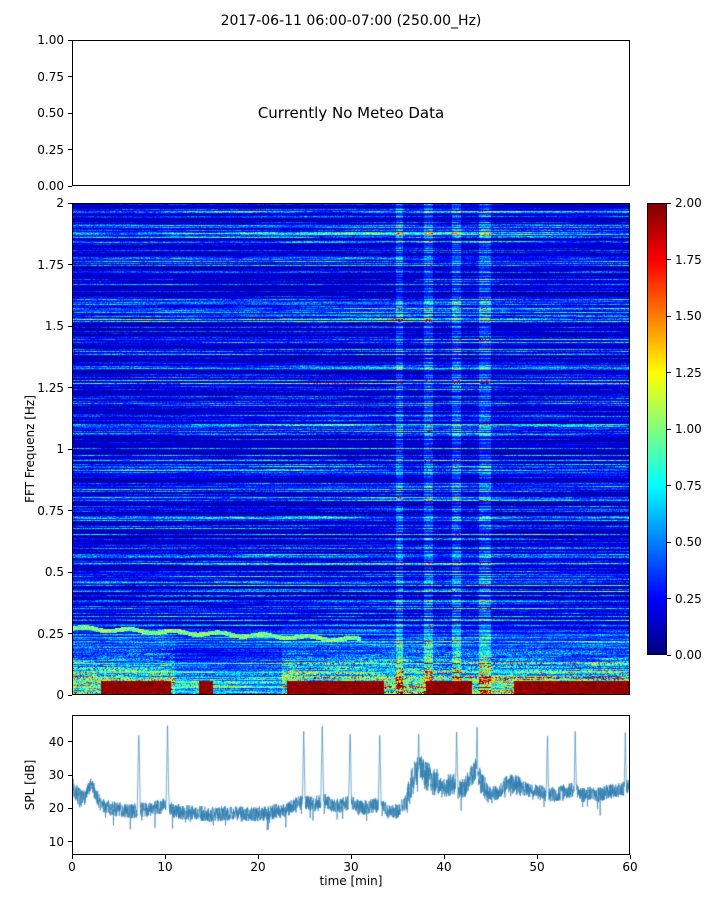  What do you see at coordinates (351, 881) in the screenshot?
I see `x-axis-label: time [min]` at bounding box center [351, 881].